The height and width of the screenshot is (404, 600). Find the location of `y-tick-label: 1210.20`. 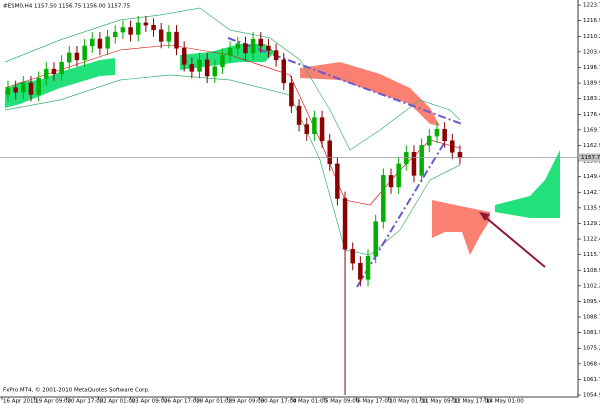

y-tick-label: 1210.20 is located at coordinates (591, 37).